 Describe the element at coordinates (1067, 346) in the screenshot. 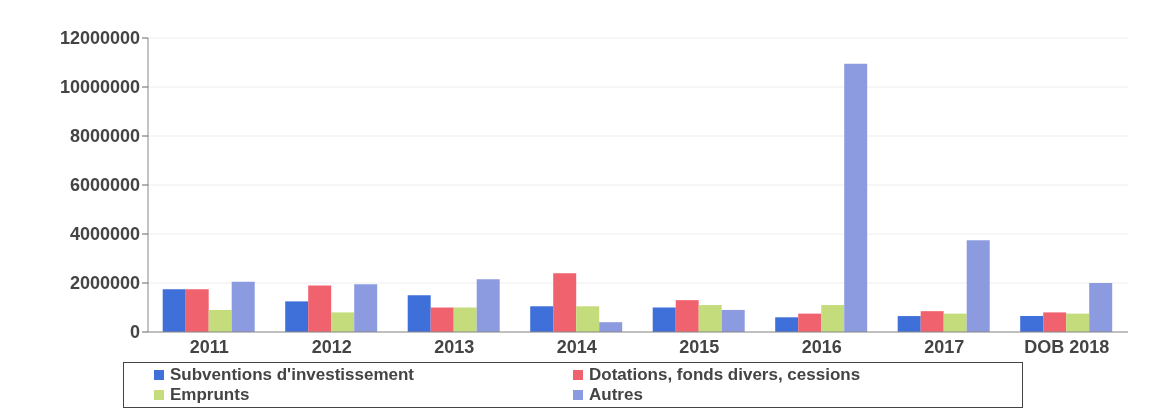

I see `x-tick-label: DOB 2018` at that location.